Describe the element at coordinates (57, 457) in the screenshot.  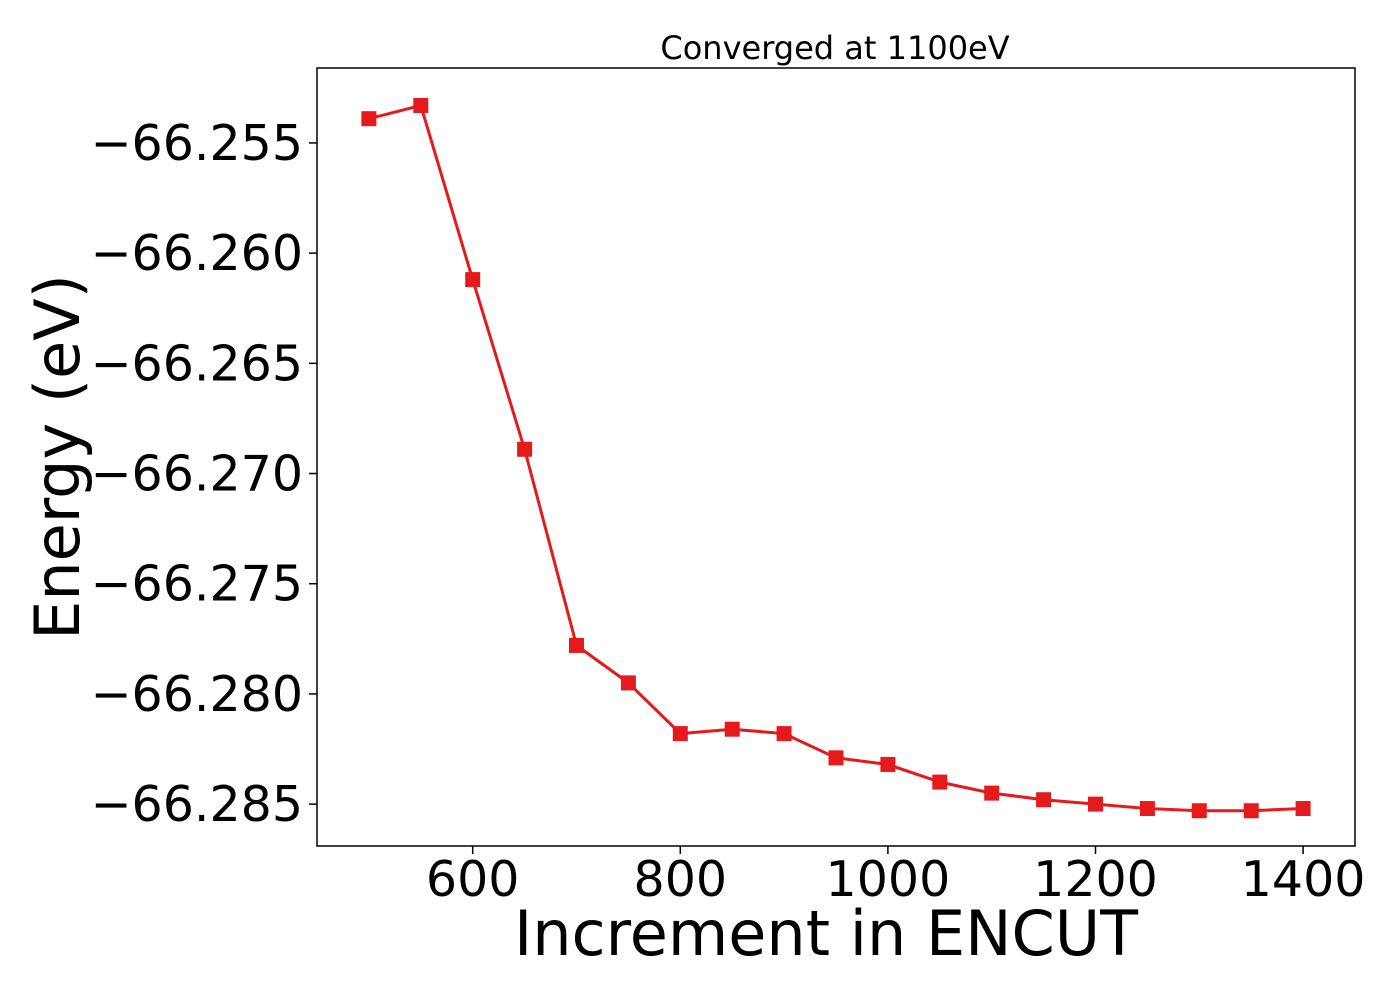
I see `y-axis-label: Energy (eV)` at that location.